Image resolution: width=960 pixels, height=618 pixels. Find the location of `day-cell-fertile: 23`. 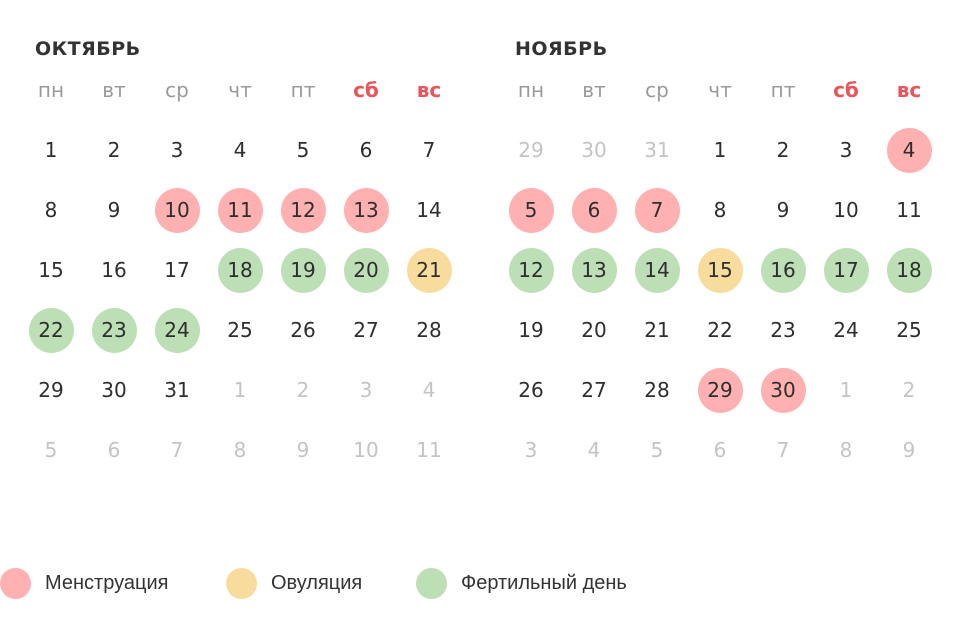

day-cell-fertile: 23 is located at coordinates (114, 330).